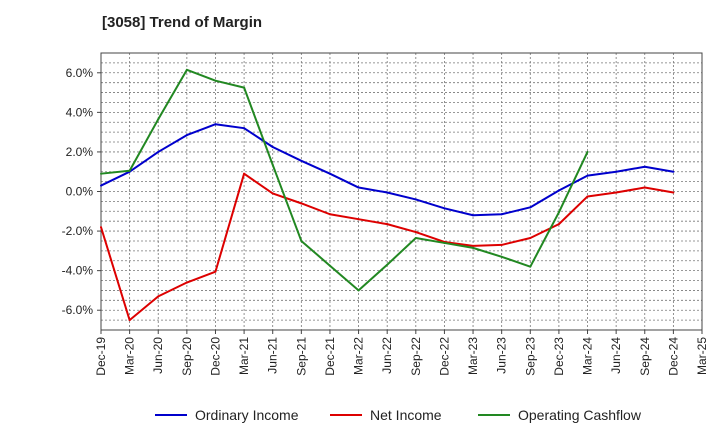 This screenshot has height=440, width=720. I want to click on x-tick-label: Dec-22, so click(444, 356).